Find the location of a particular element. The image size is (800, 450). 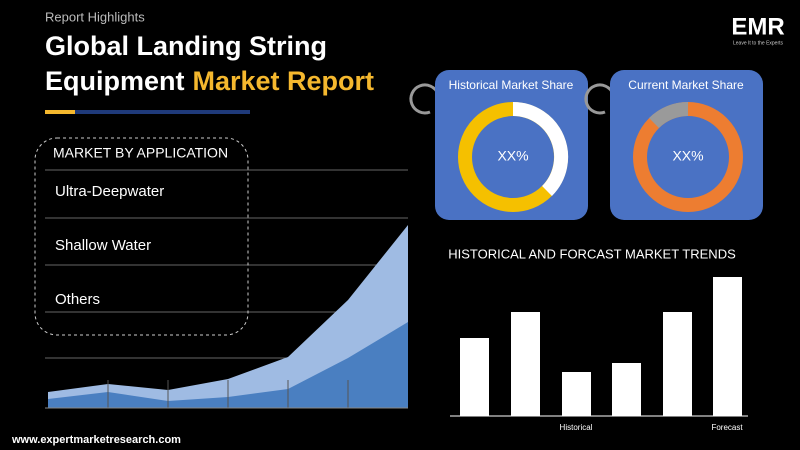

trend-label: Forecast is located at coordinates (727, 427).